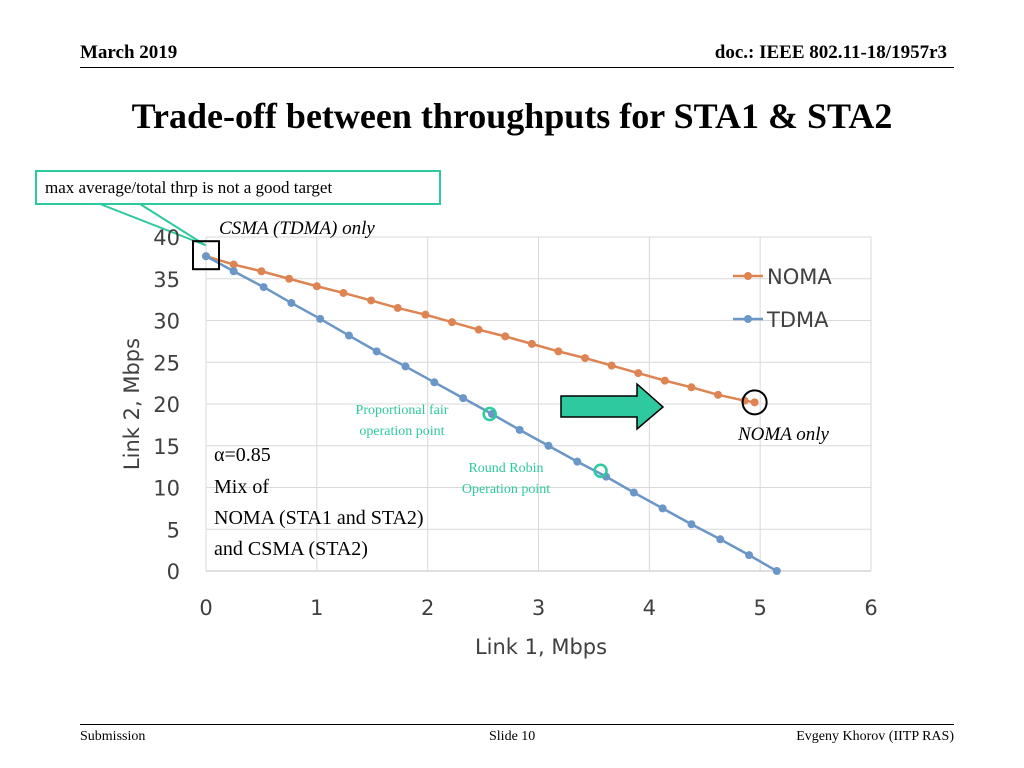  I want to click on footer-slide-number: Slide 10, so click(512, 736).